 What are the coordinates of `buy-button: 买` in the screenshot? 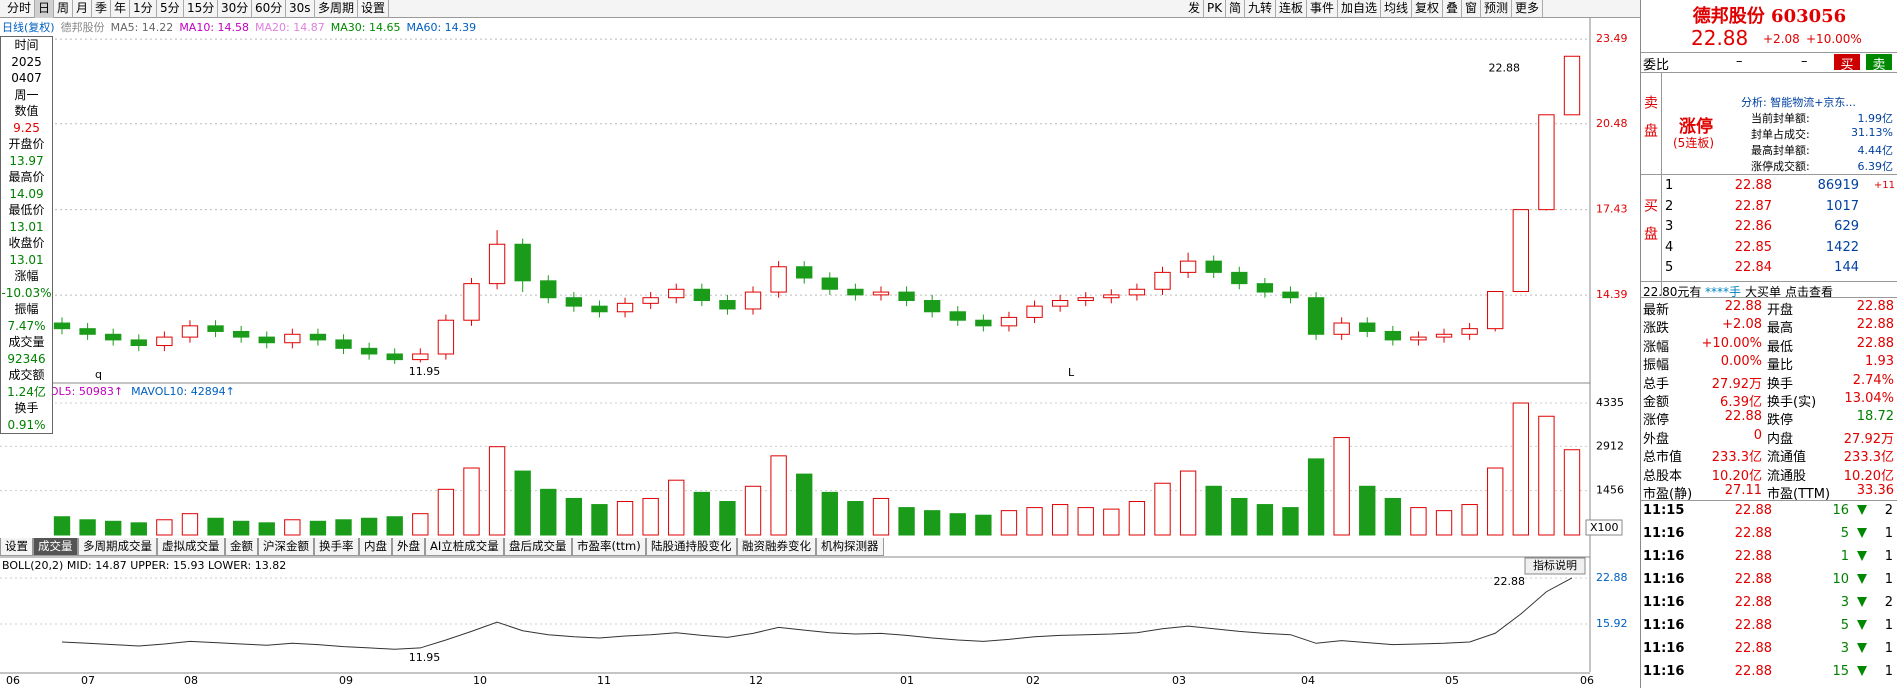 It's located at (1847, 63).